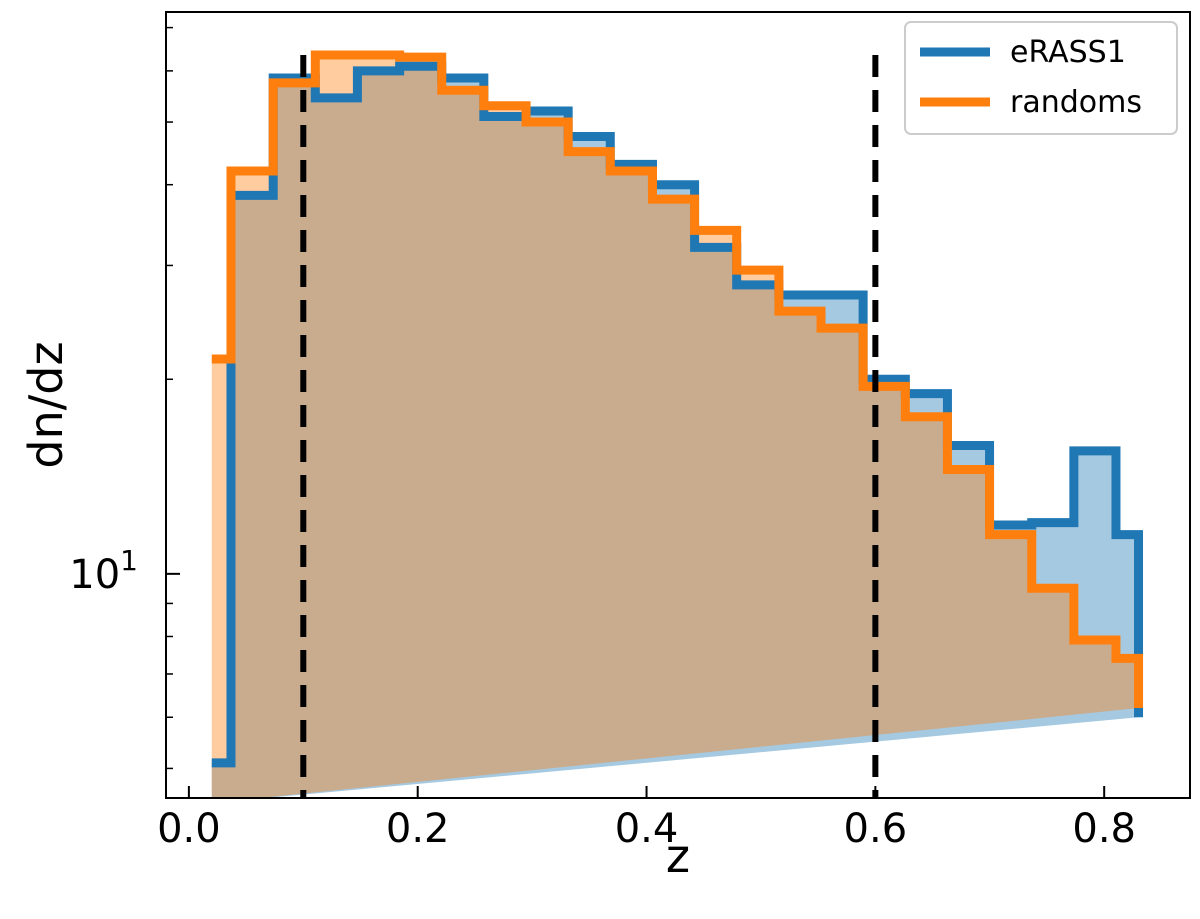 This screenshot has height=919, width=1200. I want to click on x-tick-label: 0.4, so click(647, 829).